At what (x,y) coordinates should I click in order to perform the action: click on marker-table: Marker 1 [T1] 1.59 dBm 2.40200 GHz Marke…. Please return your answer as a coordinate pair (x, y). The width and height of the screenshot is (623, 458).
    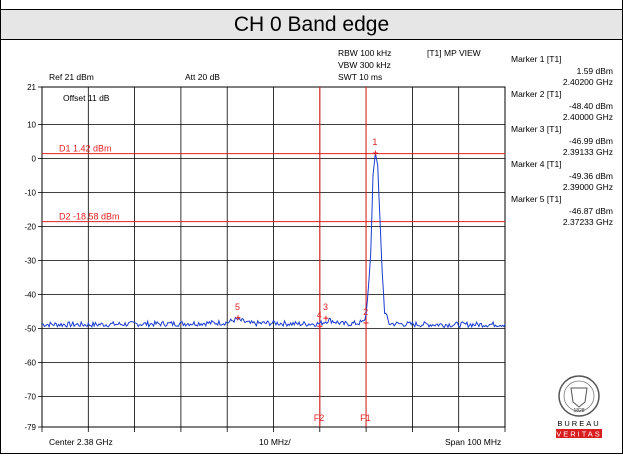
    Looking at the image, I should click on (562, 140).